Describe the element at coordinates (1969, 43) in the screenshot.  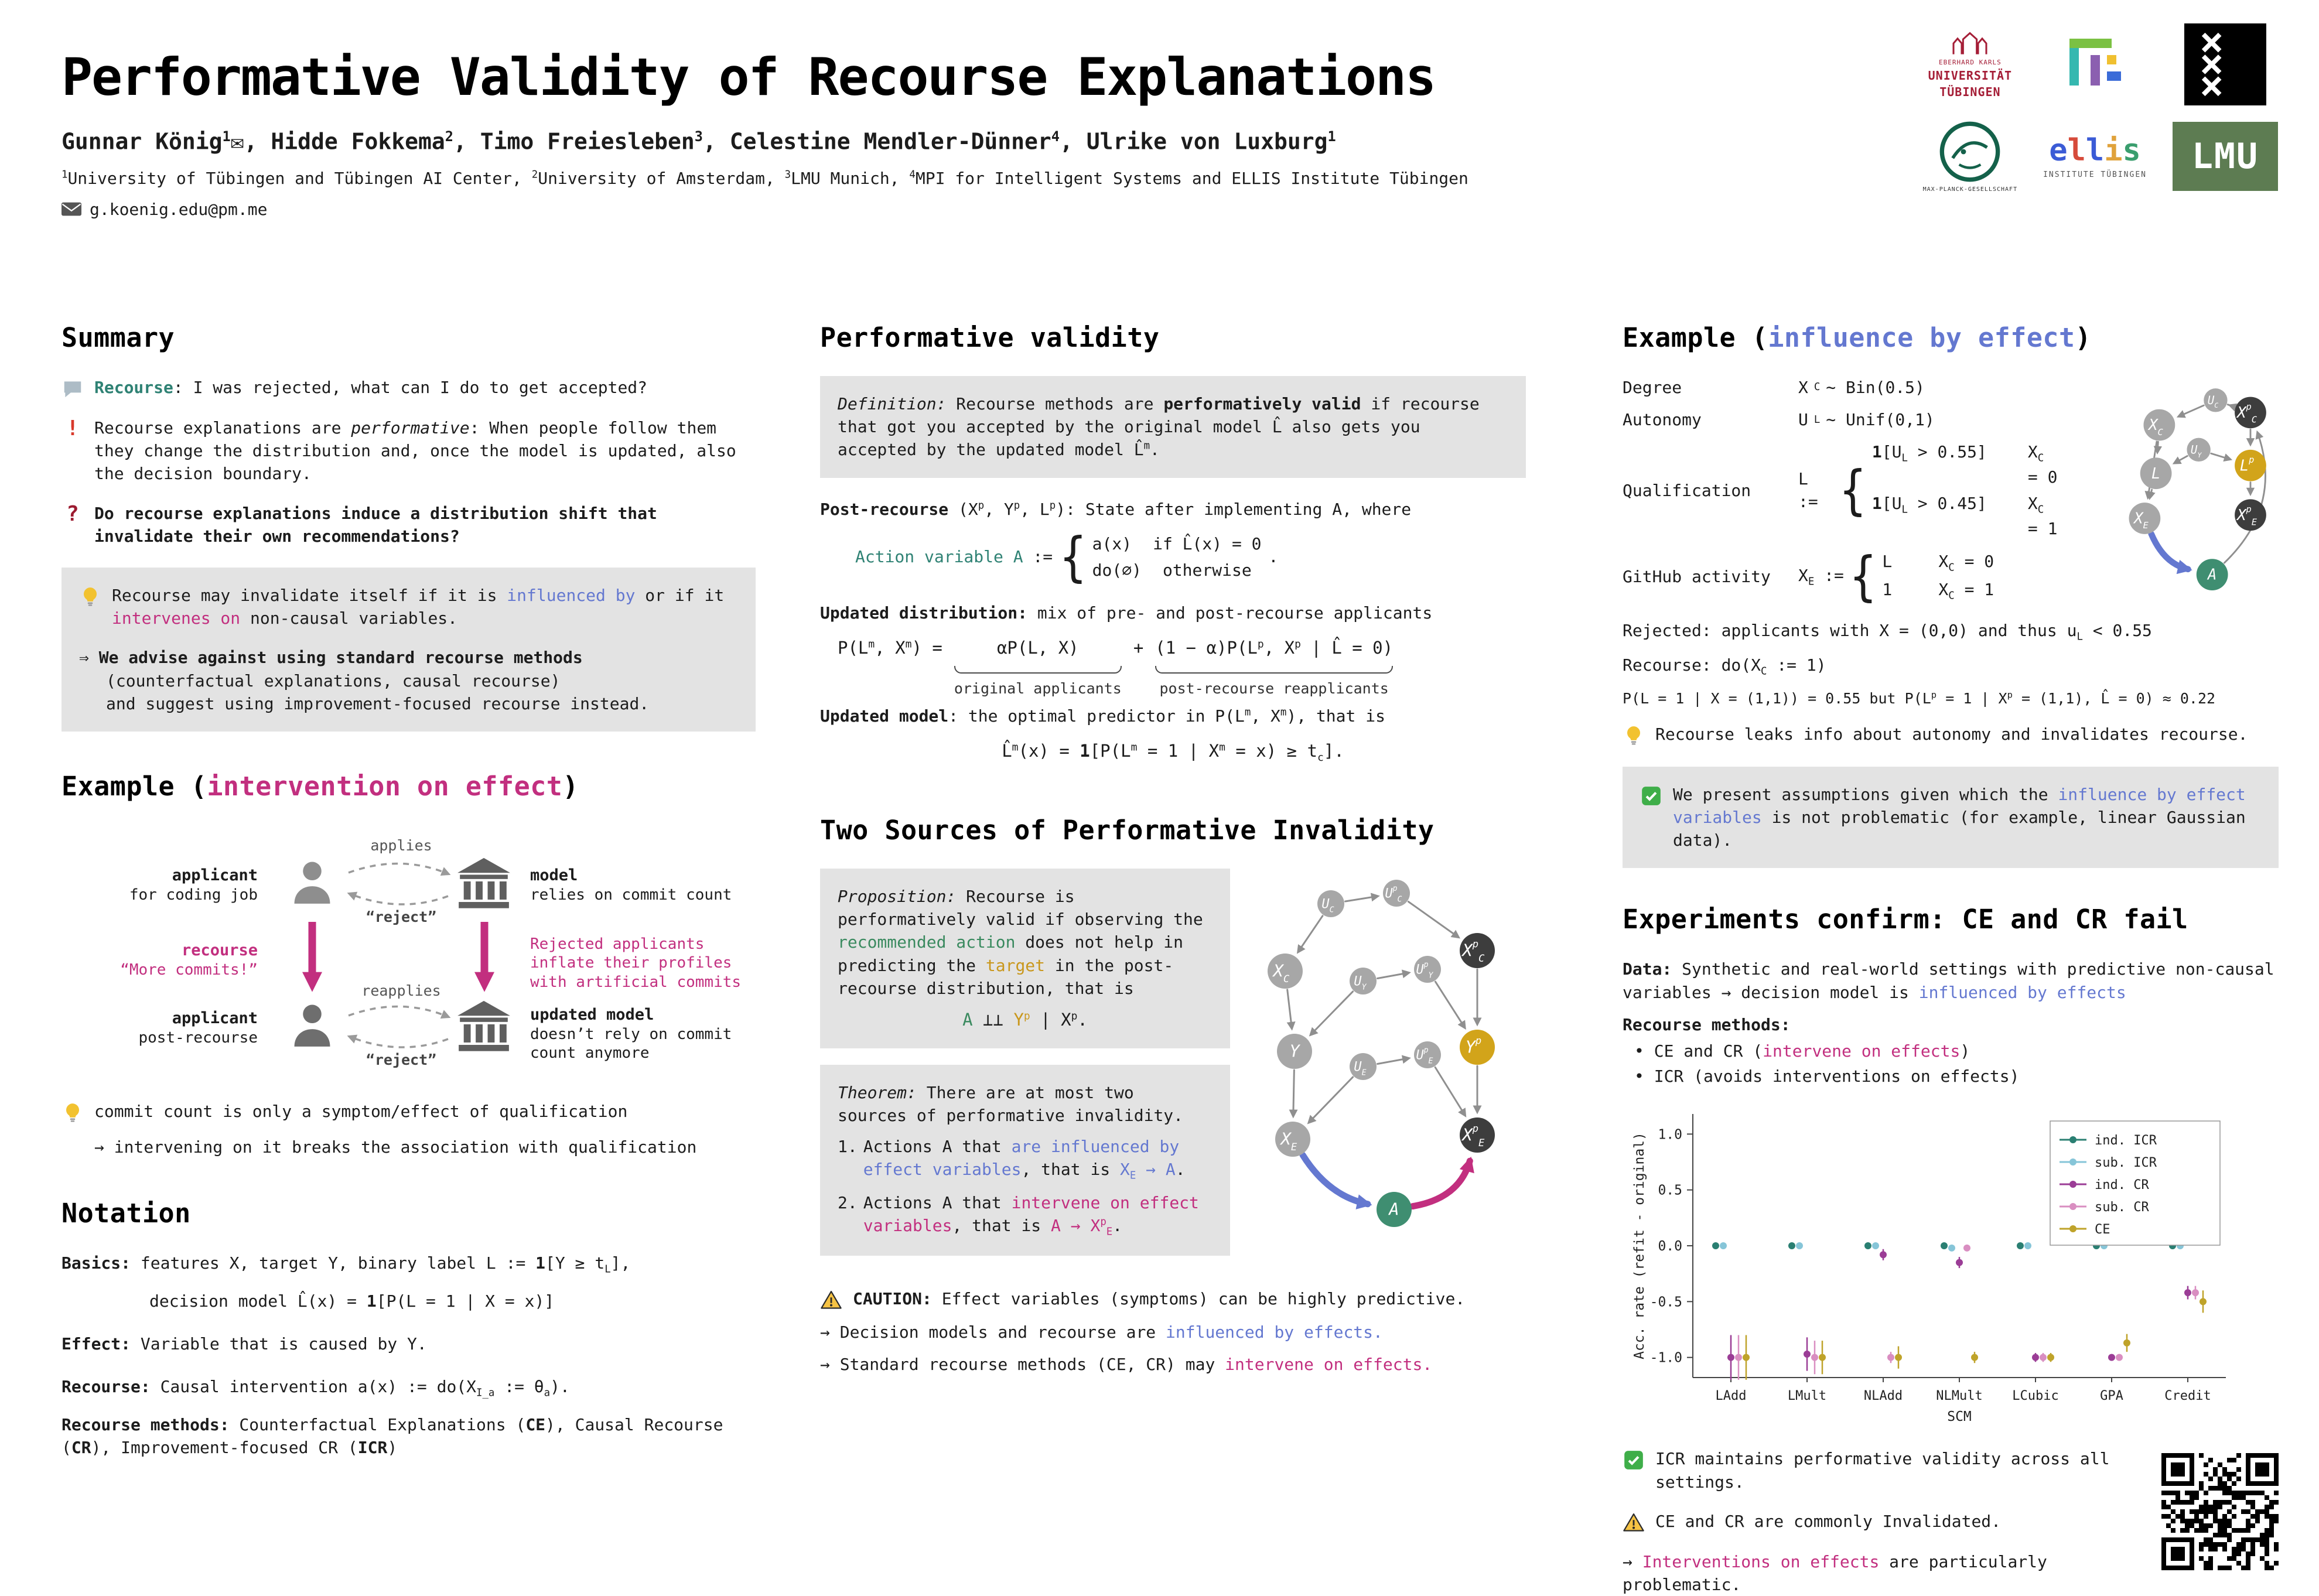
I see `uni-tuebingen-crest-icon` at that location.